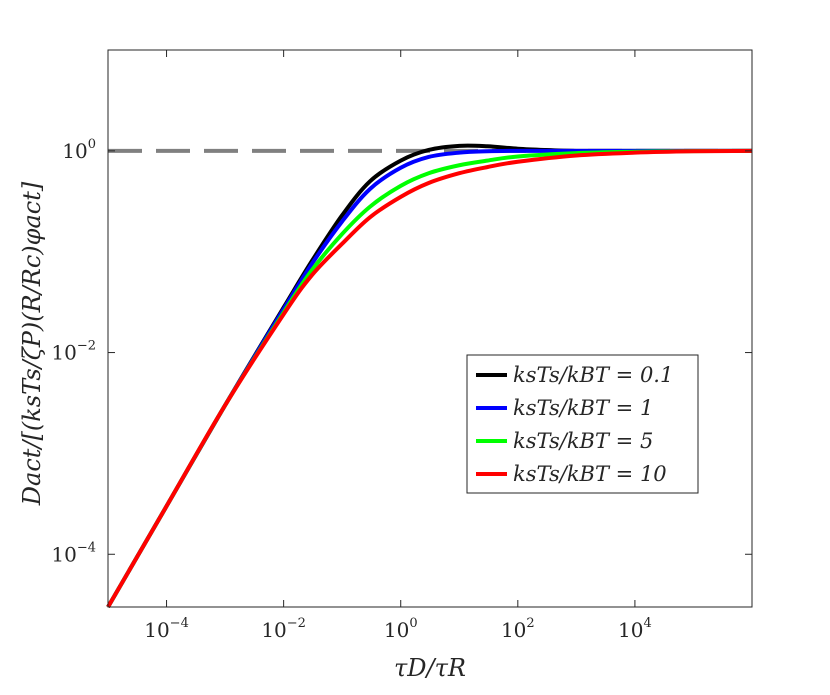  Describe the element at coordinates (32, 343) in the screenshot. I see `y-axis-label: Dact/[(ksTs/ζP)(R/Rc)φact]` at that location.